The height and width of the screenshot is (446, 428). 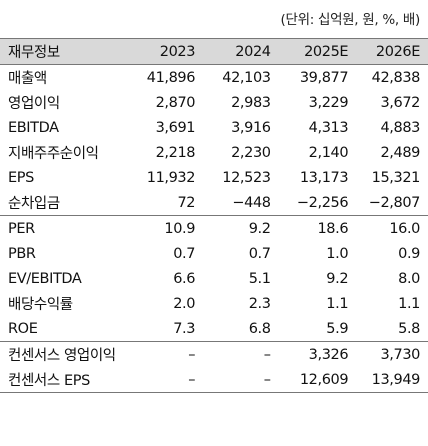 What do you see at coordinates (62, 380) in the screenshot?
I see `row-label: 컨센서스 EPS` at bounding box center [62, 380].